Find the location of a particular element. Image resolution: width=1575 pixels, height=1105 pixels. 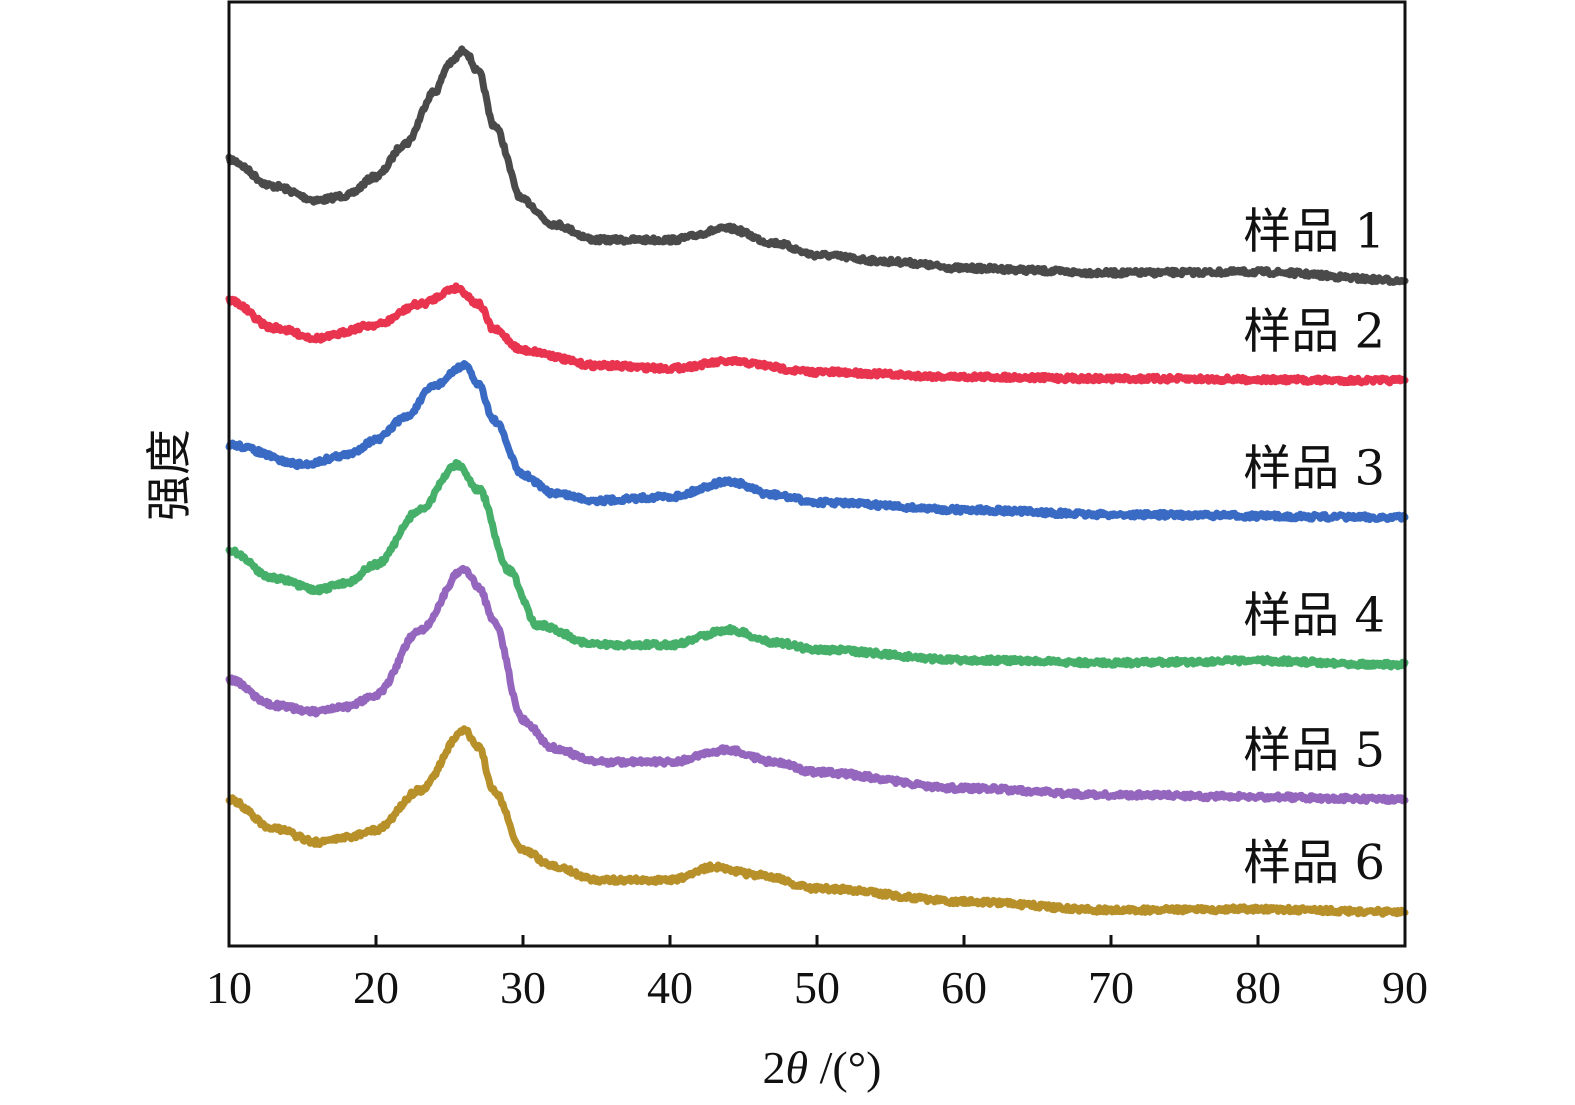

series-label-3: 样品 3 is located at coordinates (1314, 468).